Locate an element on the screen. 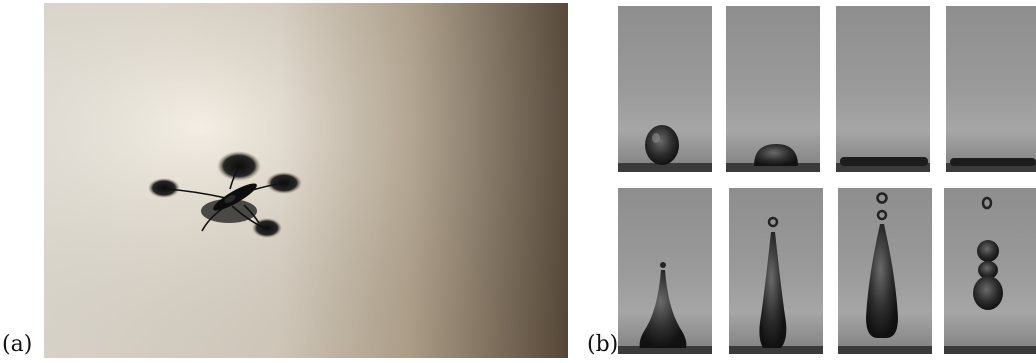 This screenshot has width=1036, height=363. droplet-frame-short-jet is located at coordinates (665, 271).